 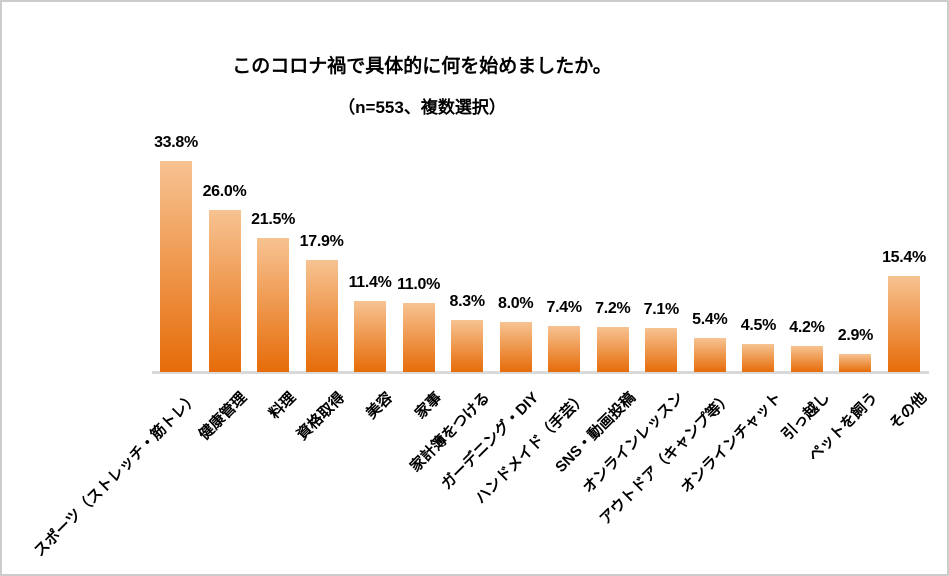 What do you see at coordinates (904, 257) in the screenshot?
I see `value-label: 15.4%` at bounding box center [904, 257].